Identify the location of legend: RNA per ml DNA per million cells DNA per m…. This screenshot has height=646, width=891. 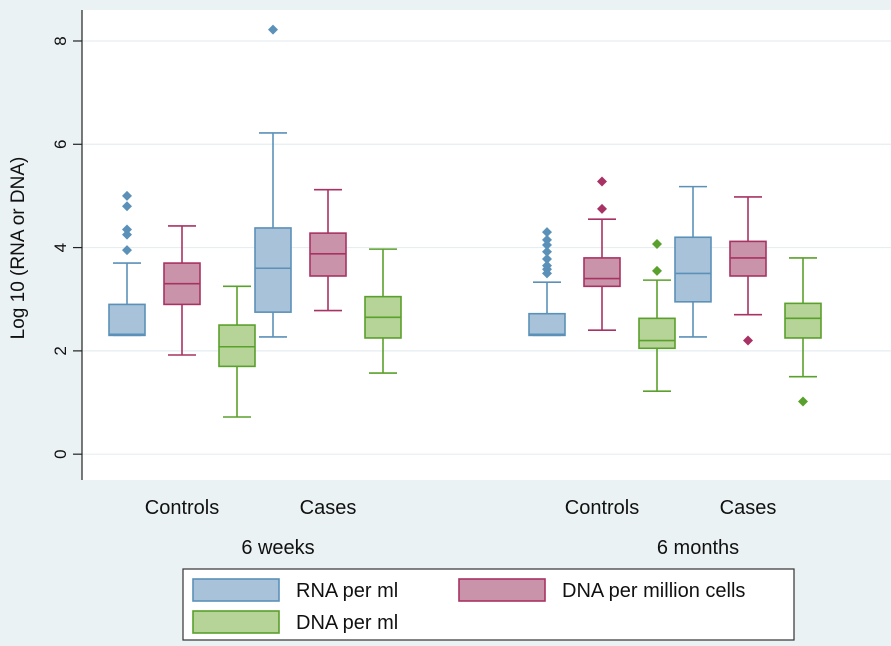
(488, 604).